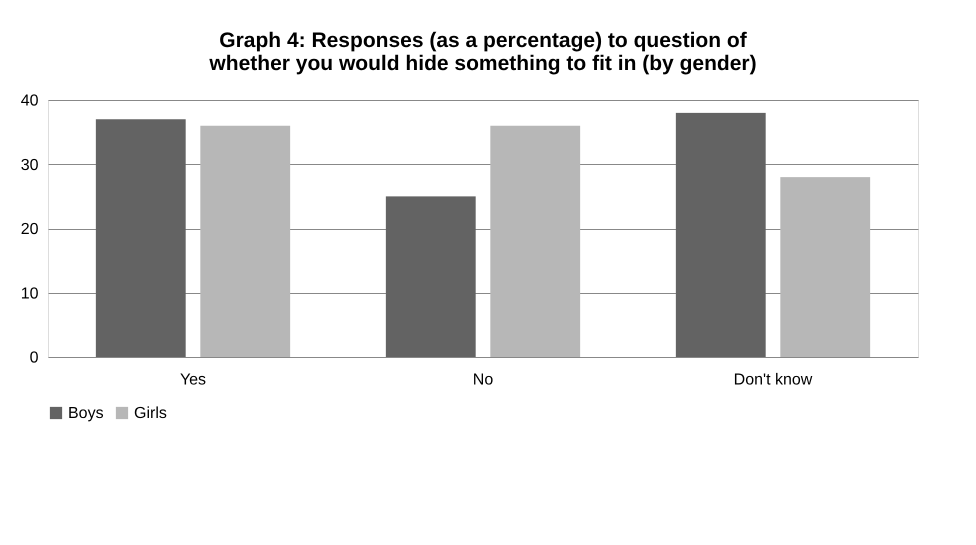  I want to click on legend-label: Boys, so click(86, 413).